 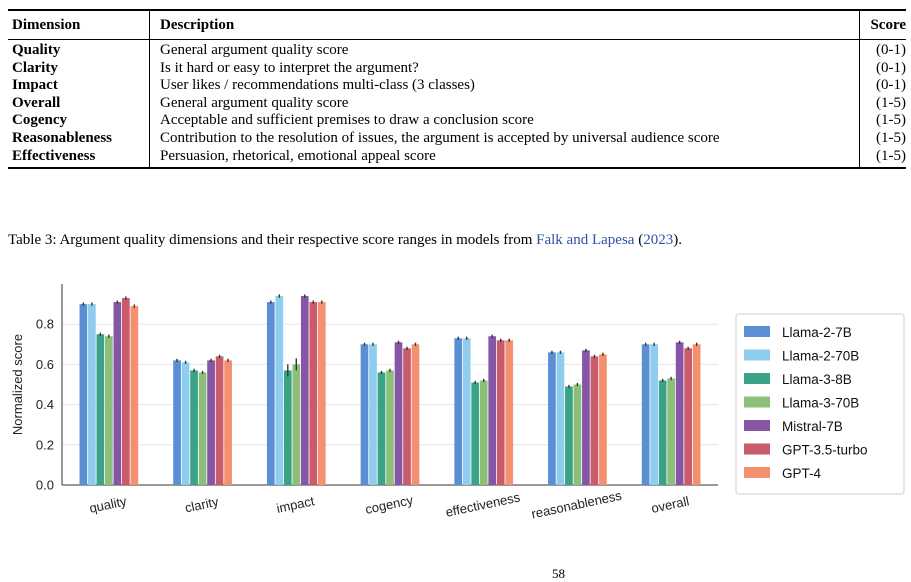 What do you see at coordinates (658, 240) in the screenshot?
I see `citation-year-link: 2023` at bounding box center [658, 240].